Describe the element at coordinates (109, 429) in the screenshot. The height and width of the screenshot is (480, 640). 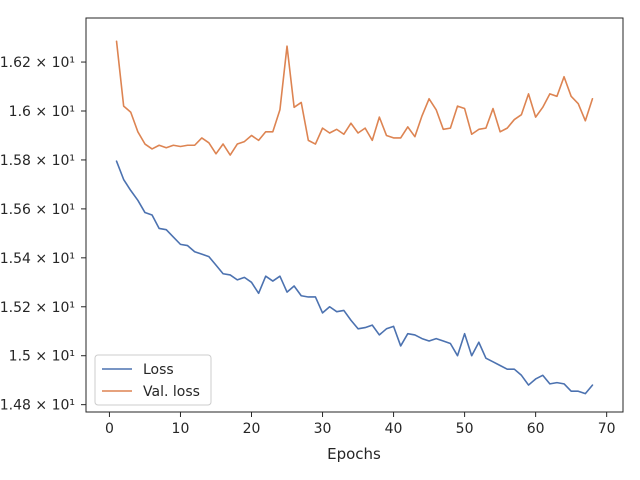
I see `x-tick-label: 0` at that location.